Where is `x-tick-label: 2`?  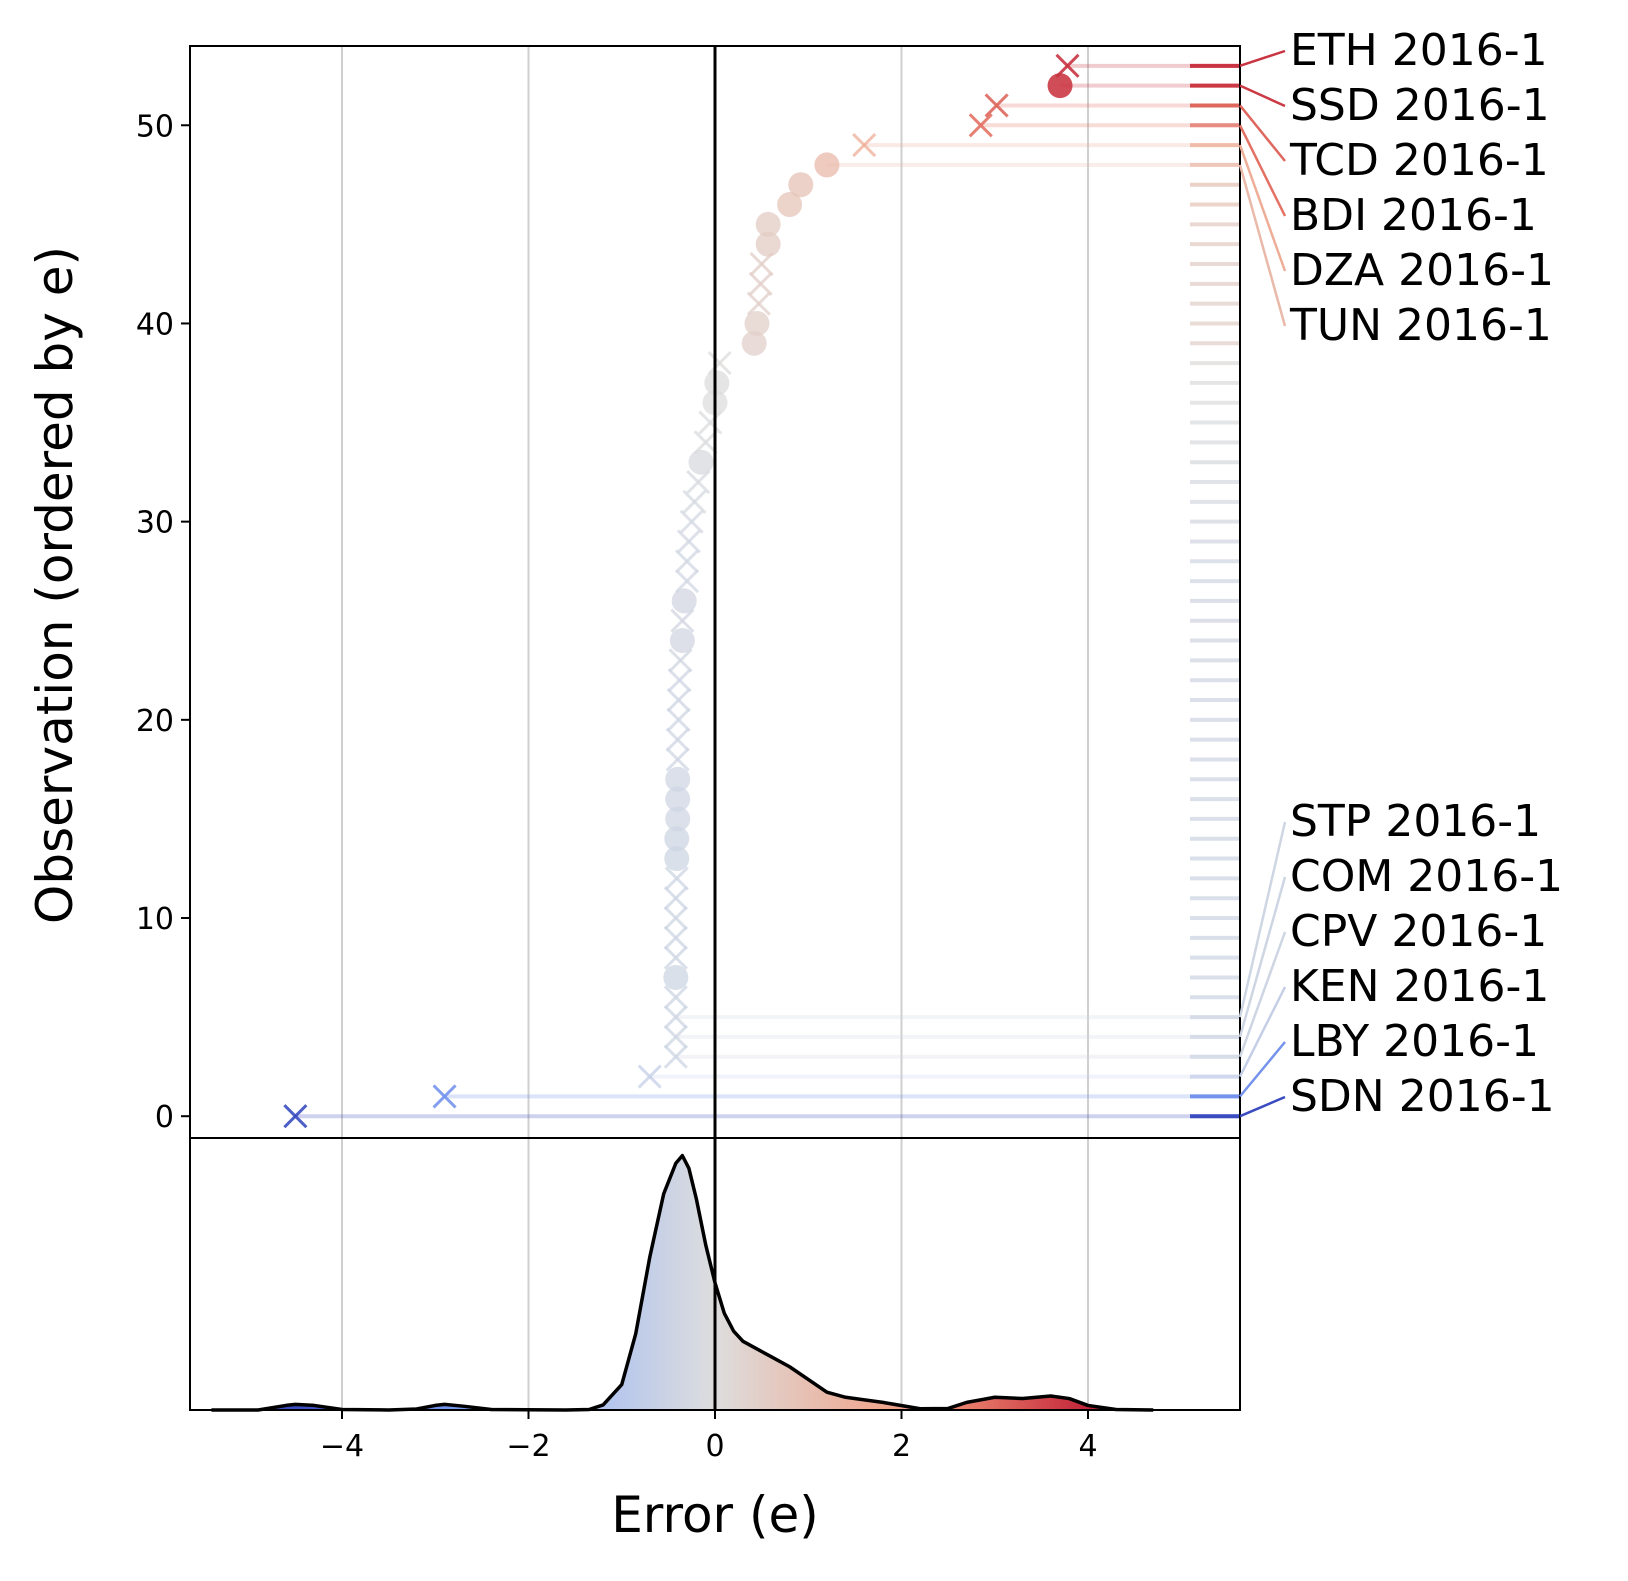
x-tick-label: 2 is located at coordinates (901, 1446).